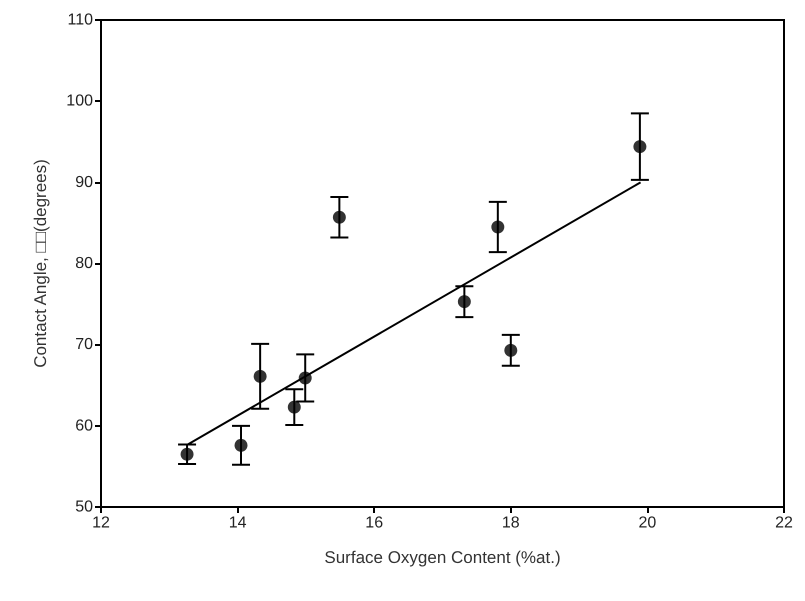 Image resolution: width=805 pixels, height=601 pixels. I want to click on y-tick-label: 100, so click(80, 101).